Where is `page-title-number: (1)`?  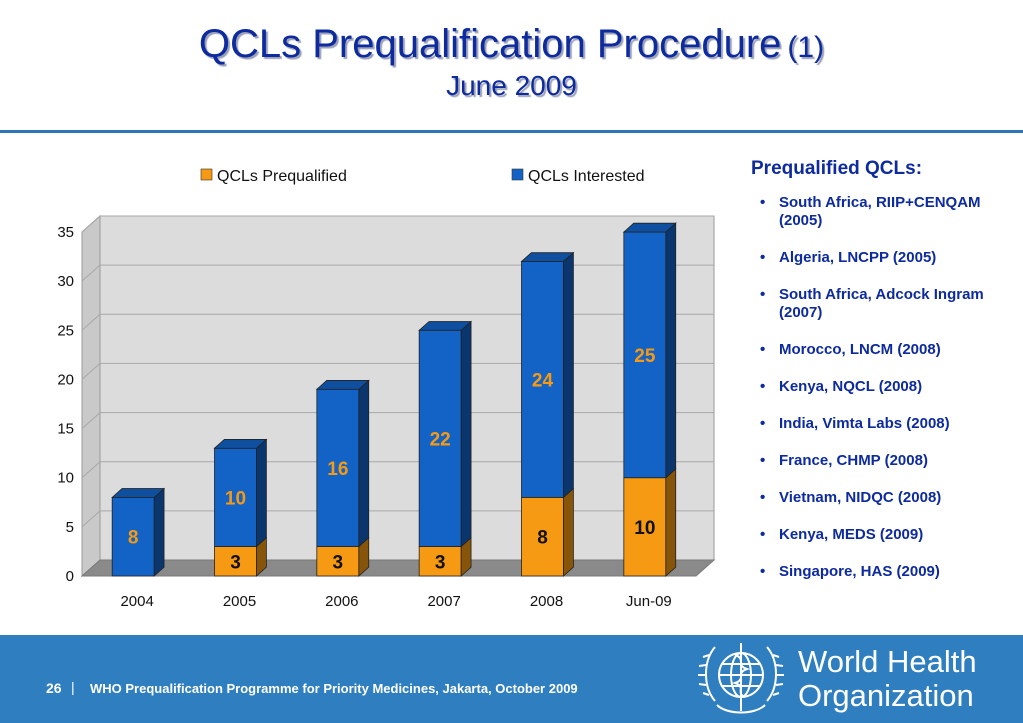 page-title-number: (1) is located at coordinates (806, 47).